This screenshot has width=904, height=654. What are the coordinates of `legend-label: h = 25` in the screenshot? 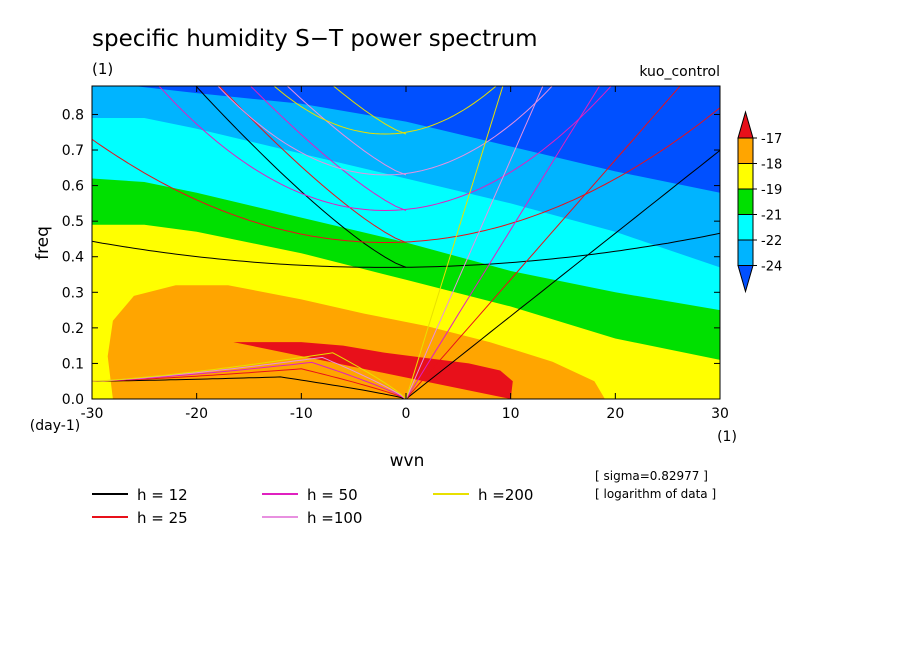 It's located at (162, 518).